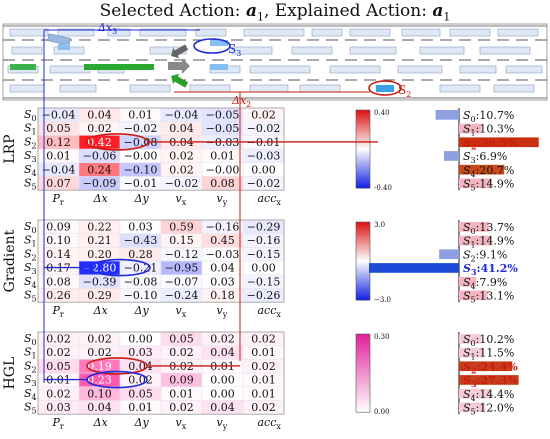 Image resolution: width=550 pixels, height=439 pixels. Describe the element at coordinates (264, 281) in the screenshot. I see `cell-value: −0.15` at that location.